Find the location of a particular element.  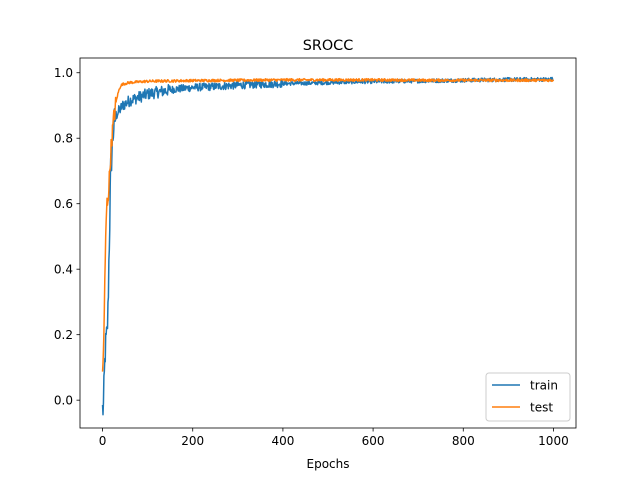

x-tick-label: 400 is located at coordinates (282, 441).